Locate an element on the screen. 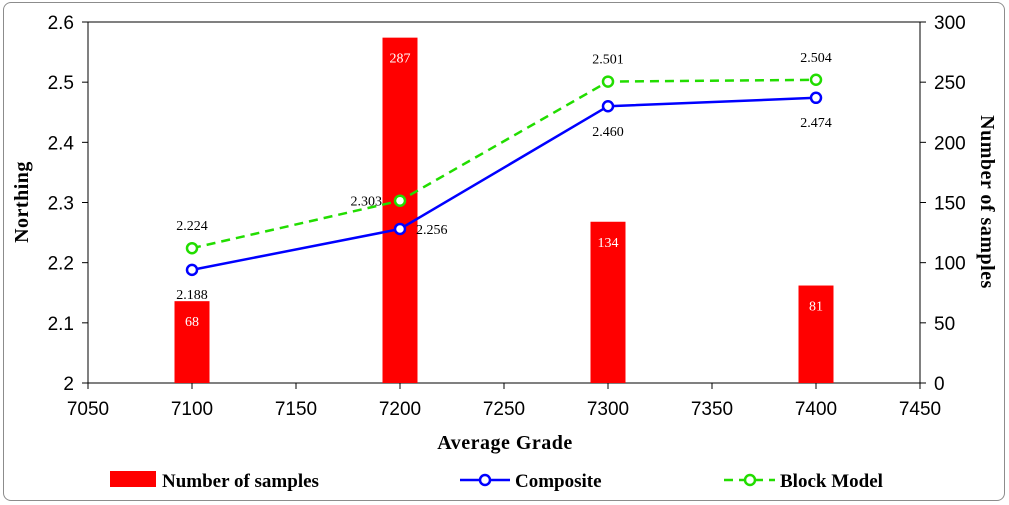  block-model-data-label: 2.224 is located at coordinates (192, 226).